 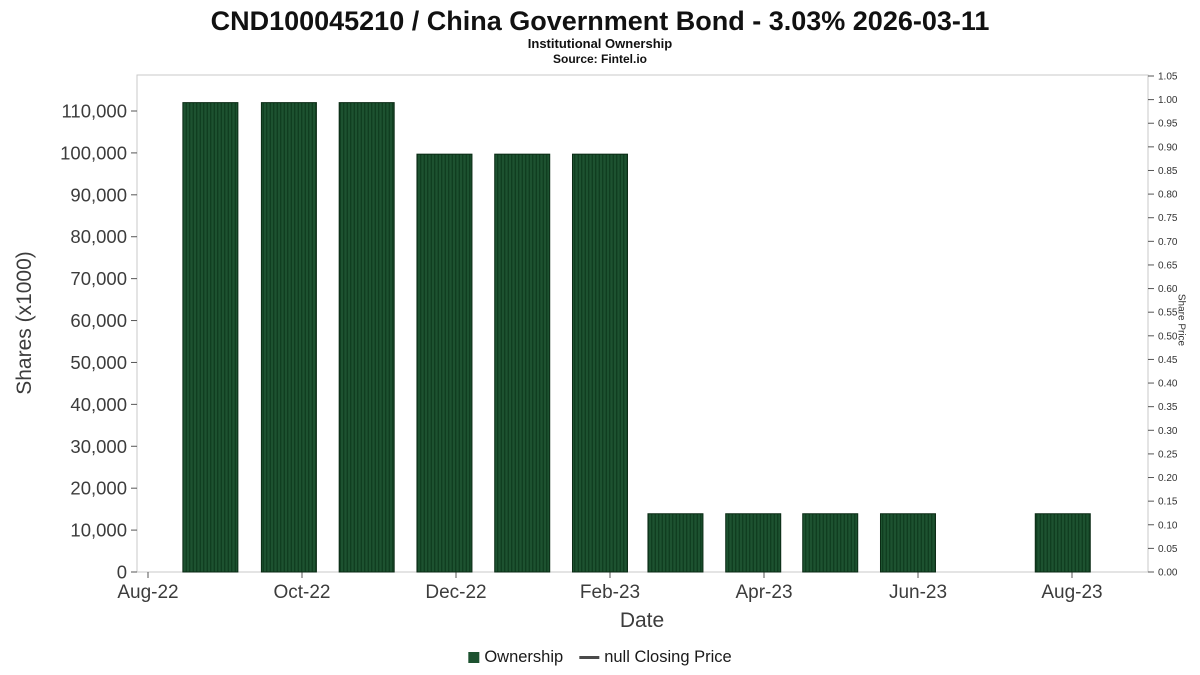 What do you see at coordinates (24, 323) in the screenshot?
I see `y-axis-label-left: Shares (x1000)` at bounding box center [24, 323].